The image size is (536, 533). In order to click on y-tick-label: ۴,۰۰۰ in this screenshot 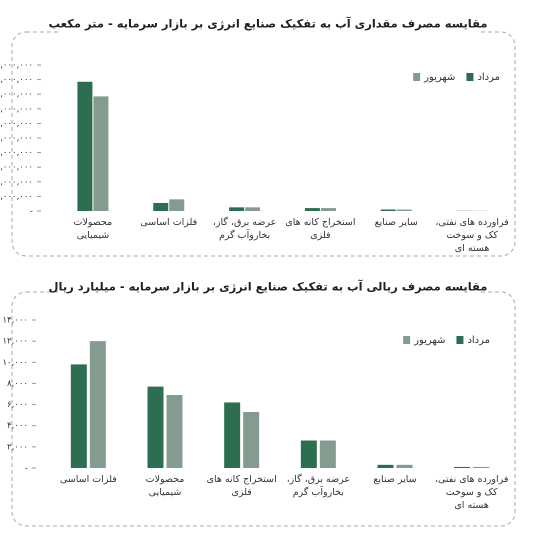, I will do `click(17, 426)`.